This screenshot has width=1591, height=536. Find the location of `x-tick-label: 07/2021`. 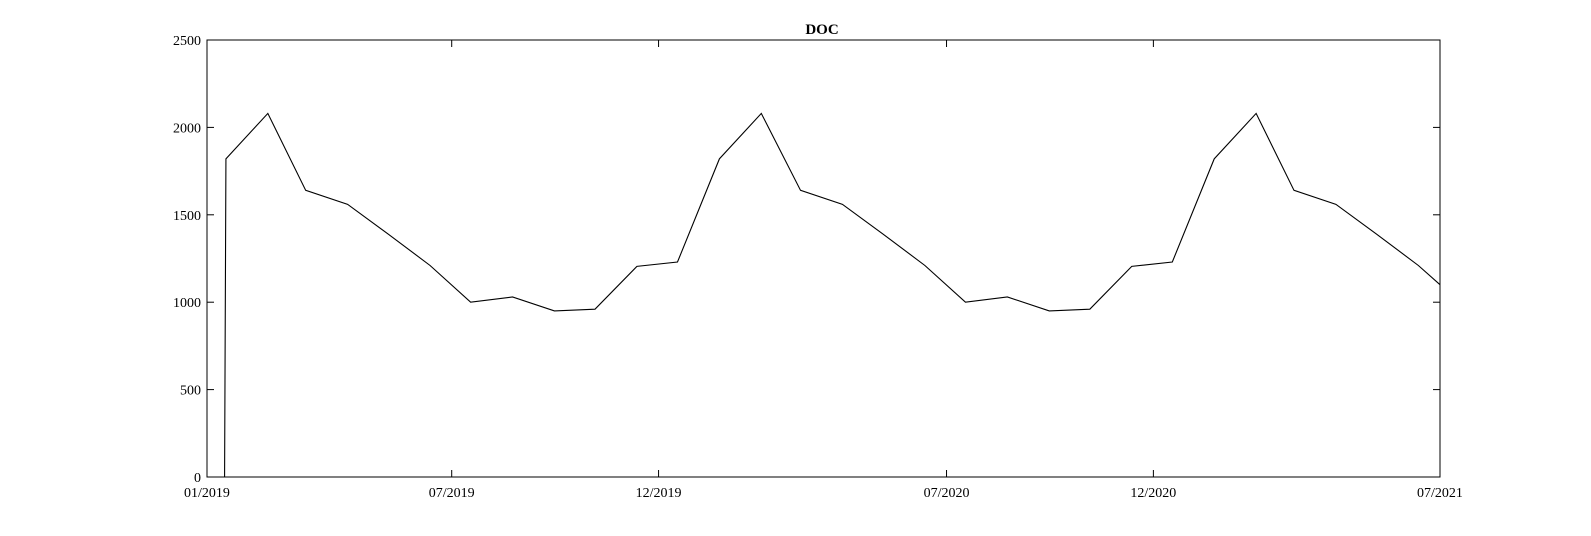

x-tick-label: 07/2021 is located at coordinates (1440, 493).